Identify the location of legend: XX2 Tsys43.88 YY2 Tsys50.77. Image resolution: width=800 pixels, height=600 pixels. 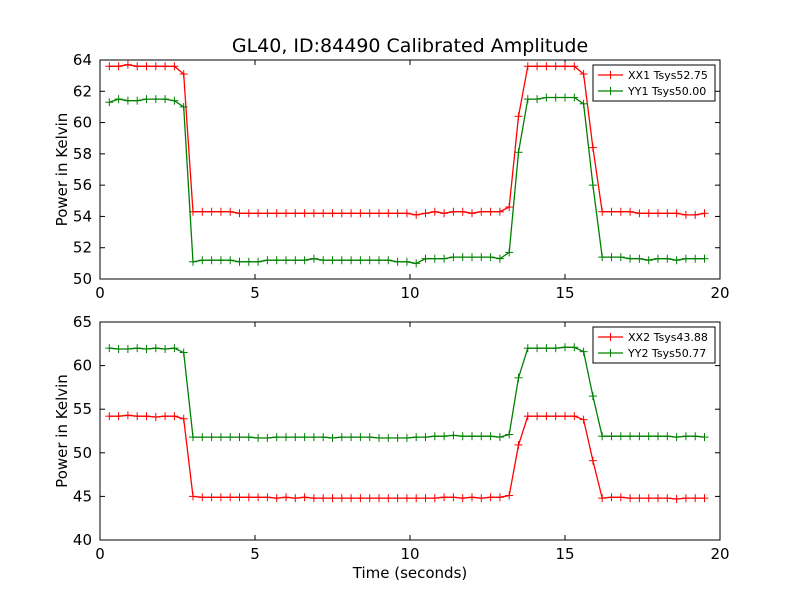
(654, 345).